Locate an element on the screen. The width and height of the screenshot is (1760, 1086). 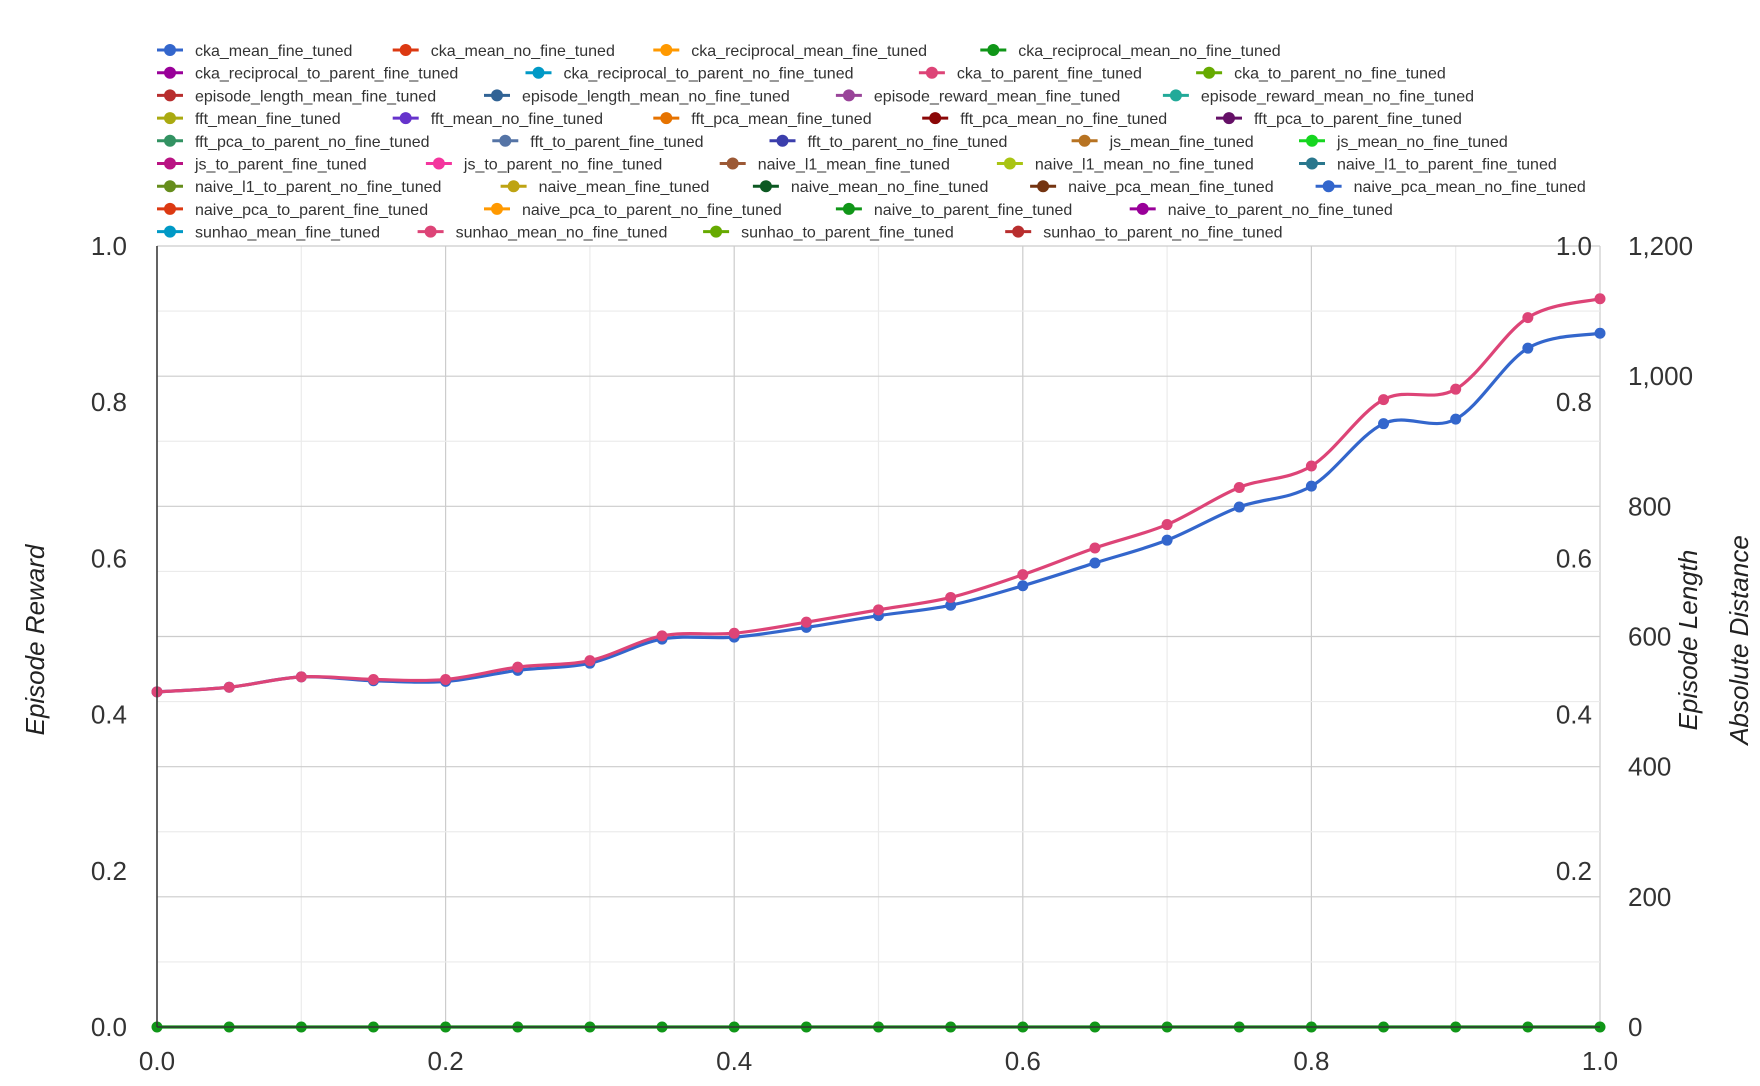
legend-item: cka_to_parent_no_fine_tuned is located at coordinates (1321, 74).